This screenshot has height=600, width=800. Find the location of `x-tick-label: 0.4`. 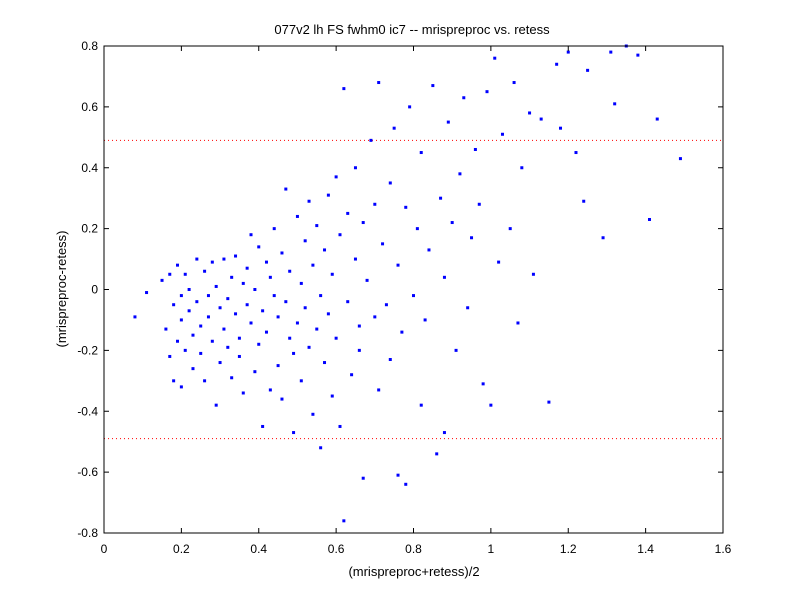

x-tick-label: 0.4 is located at coordinates (258, 549).